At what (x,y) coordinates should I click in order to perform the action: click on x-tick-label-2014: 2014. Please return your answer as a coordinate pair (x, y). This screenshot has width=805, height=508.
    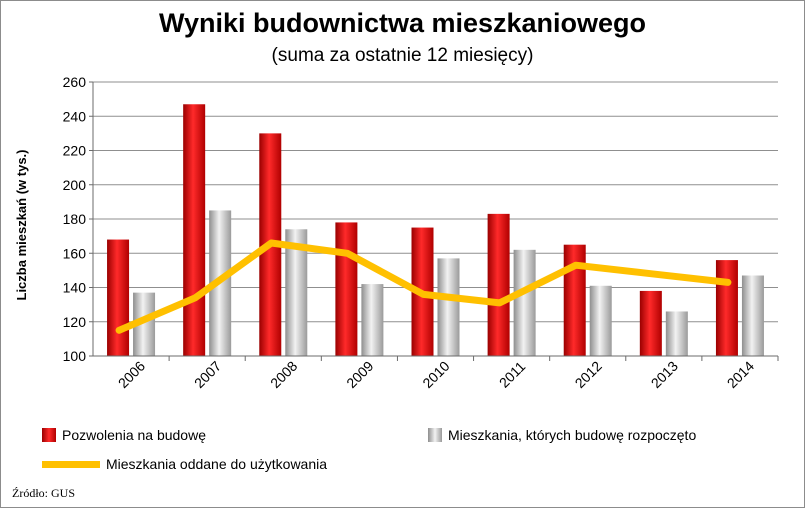
    Looking at the image, I should click on (740, 374).